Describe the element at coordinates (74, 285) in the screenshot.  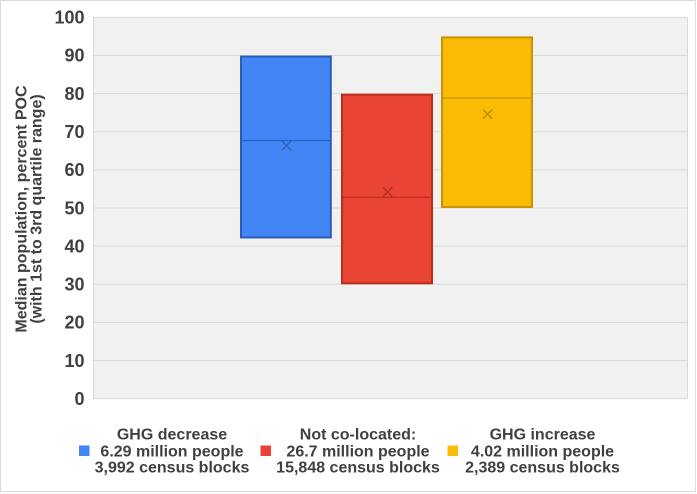
I see `svg-text: 30` at that location.